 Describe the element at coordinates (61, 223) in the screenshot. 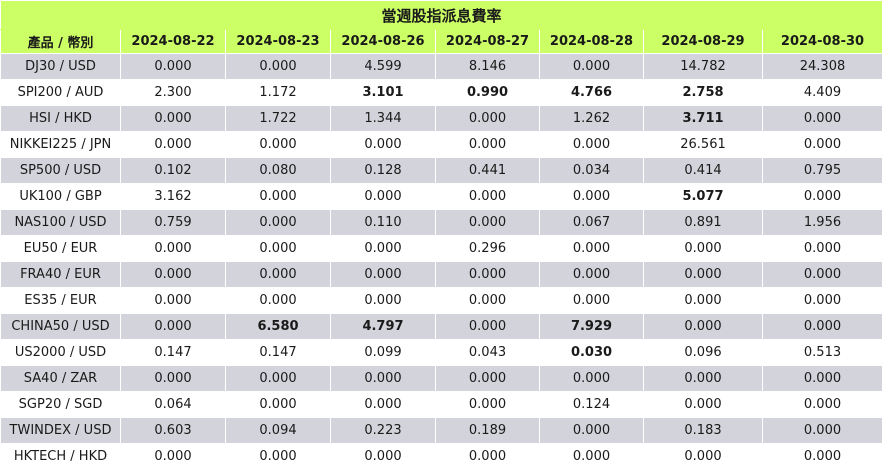

I see `product-cell: NAS100 / USD` at that location.